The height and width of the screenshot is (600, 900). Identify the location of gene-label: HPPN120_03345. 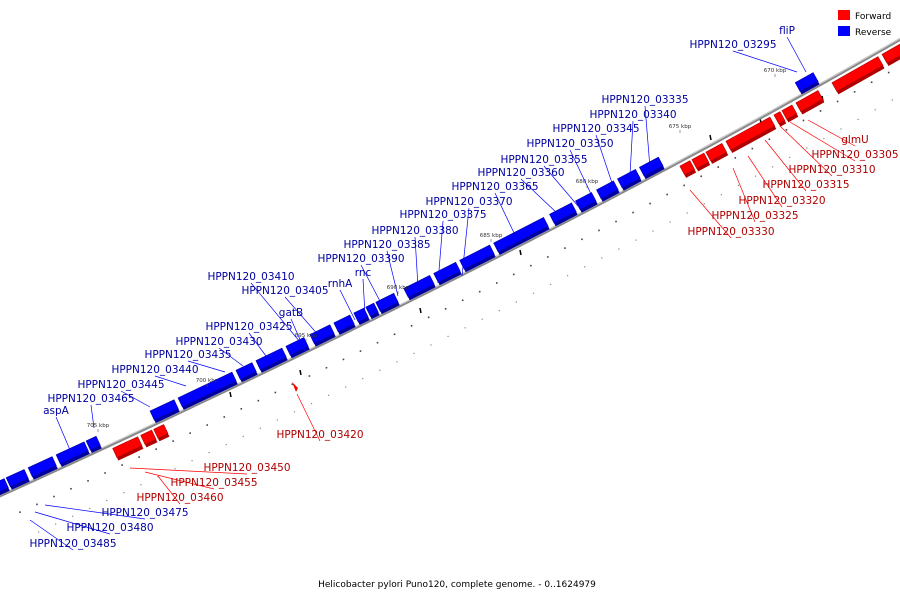
(595, 129).